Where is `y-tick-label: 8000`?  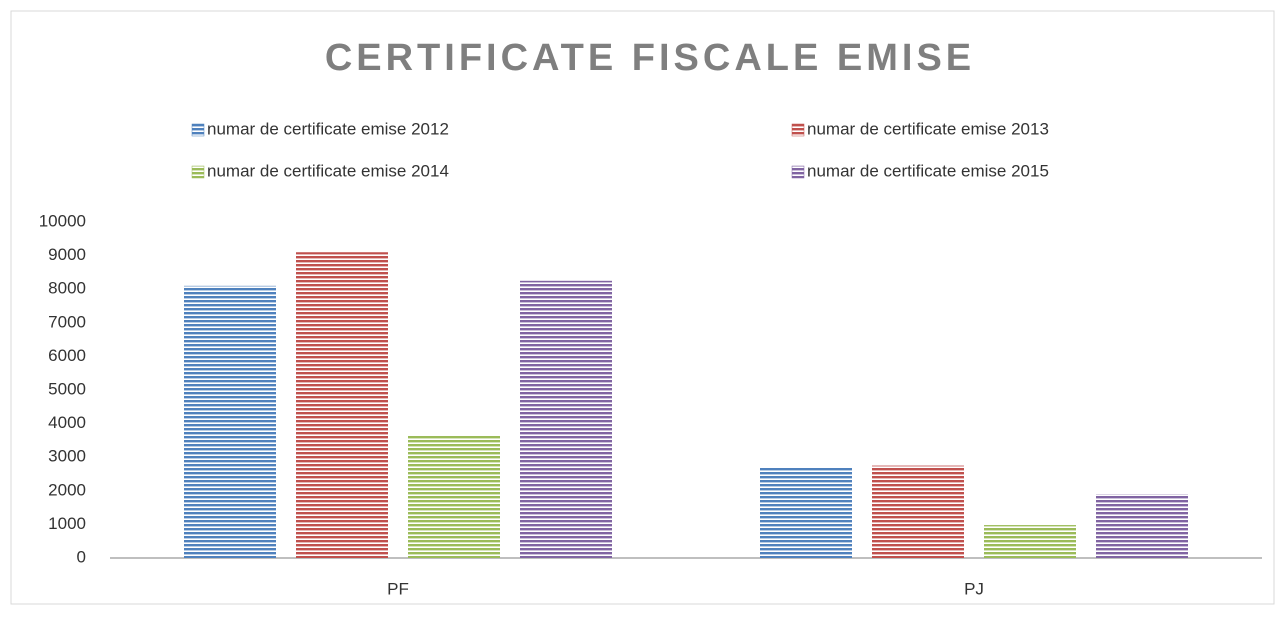
y-tick-label: 8000 is located at coordinates (67, 288).